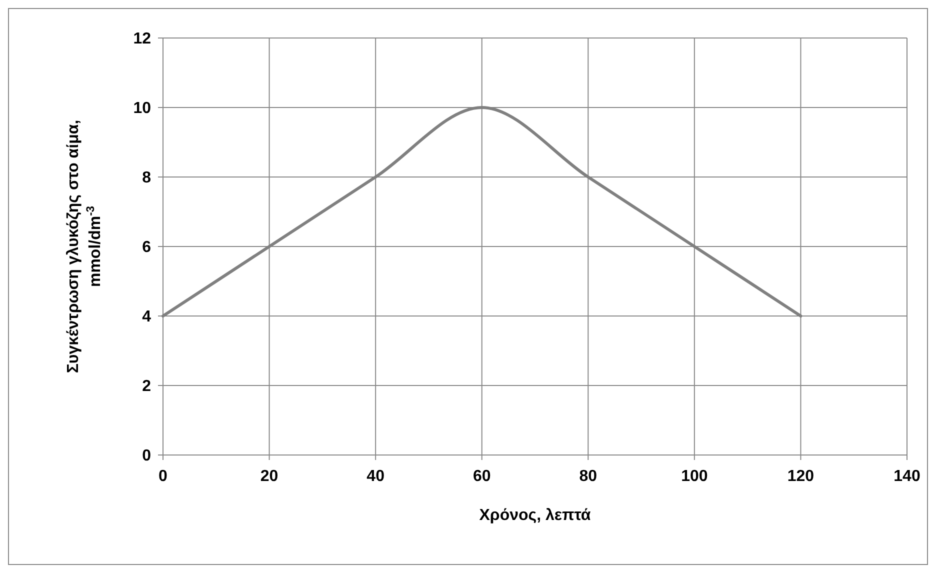 The height and width of the screenshot is (573, 936). What do you see at coordinates (535, 515) in the screenshot?
I see `x-axis-title: Χρόνος, λεπτά` at bounding box center [535, 515].